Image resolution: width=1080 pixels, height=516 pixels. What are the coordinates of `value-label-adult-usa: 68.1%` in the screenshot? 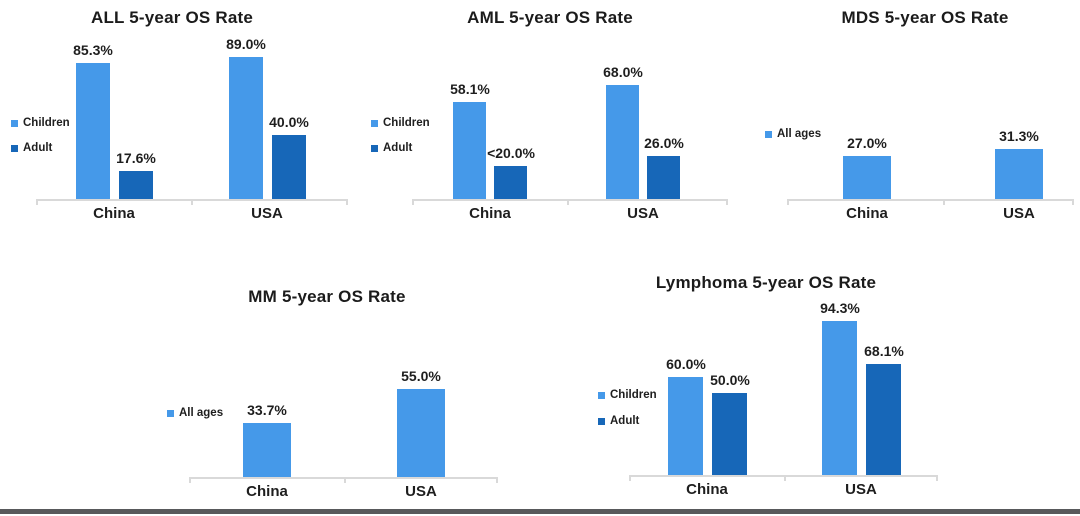 It's located at (884, 351).